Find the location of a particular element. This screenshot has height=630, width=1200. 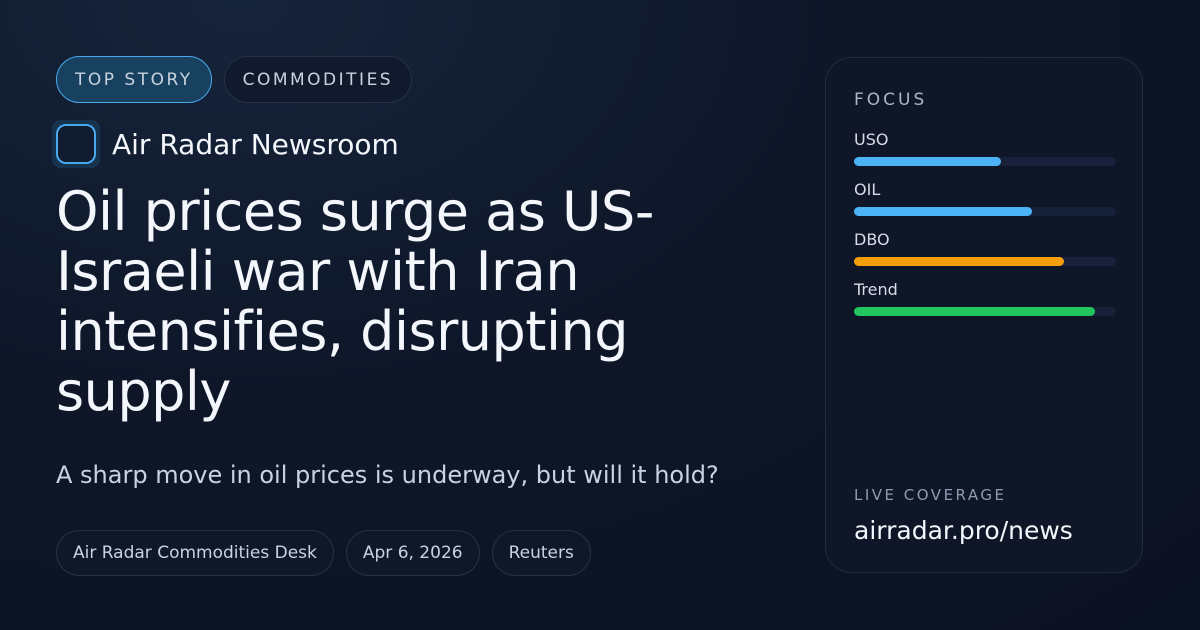

tag-commodities: COMMODITIES is located at coordinates (318, 79).